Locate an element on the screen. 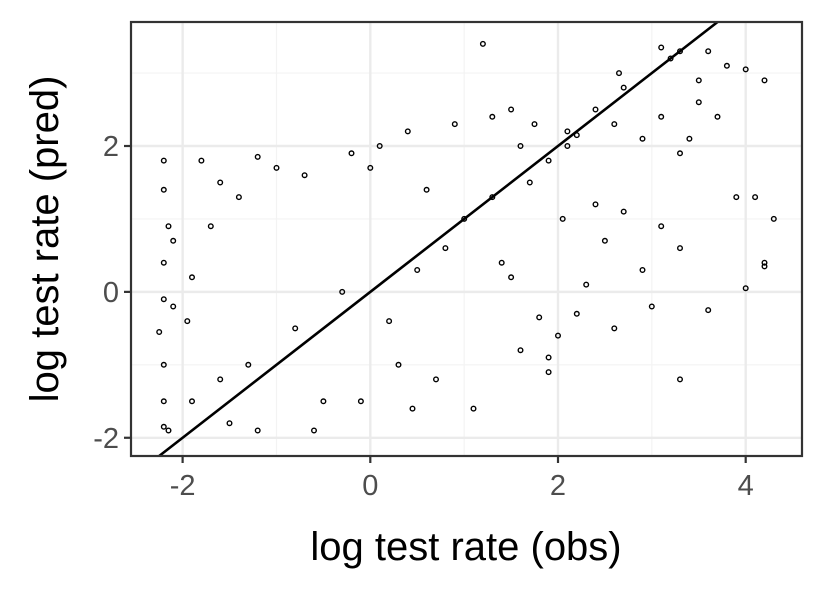 The image size is (826, 590). y-tick-label: 0 is located at coordinates (111, 293).